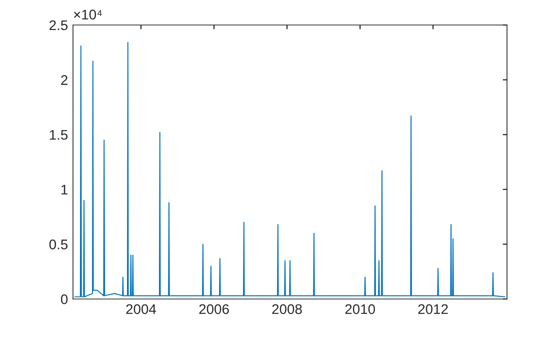 Image resolution: width=560 pixels, height=337 pixels. Describe the element at coordinates (58, 245) in the screenshot. I see `y-tick-label: 0.5` at that location.